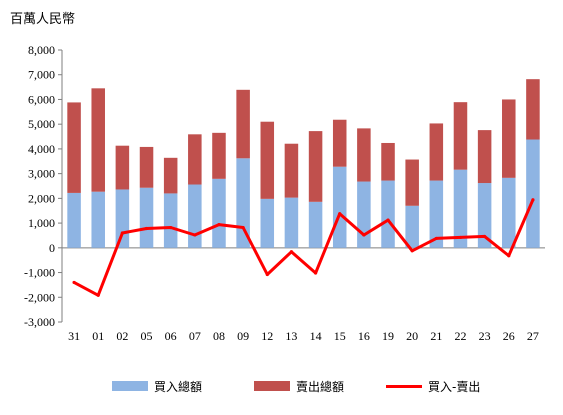  I want to click on x-tick-label: 13, so click(291, 336).